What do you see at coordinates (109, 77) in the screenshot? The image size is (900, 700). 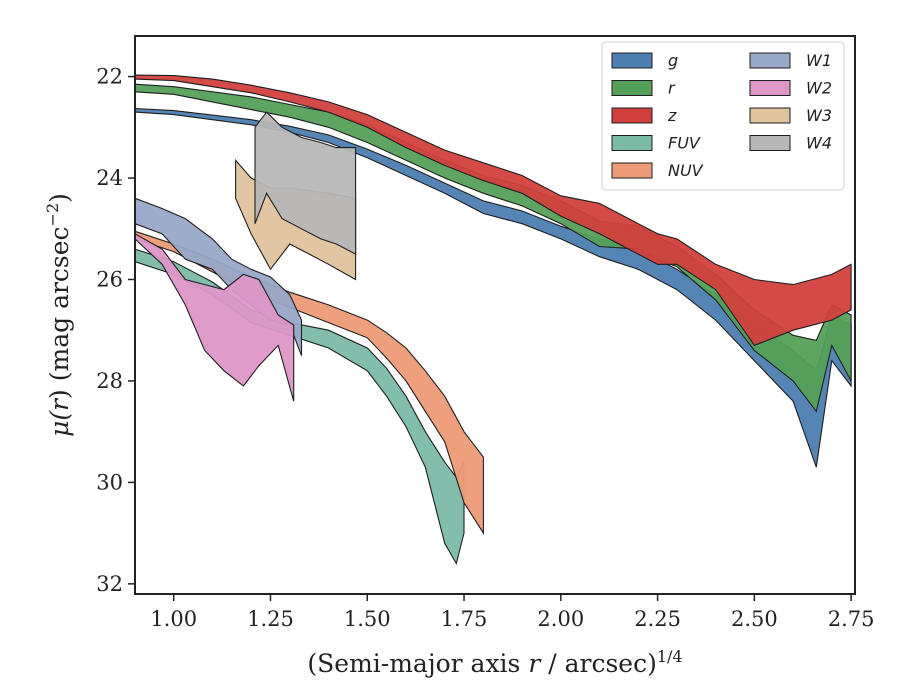 I see `y-tick-label: 22` at bounding box center [109, 77].